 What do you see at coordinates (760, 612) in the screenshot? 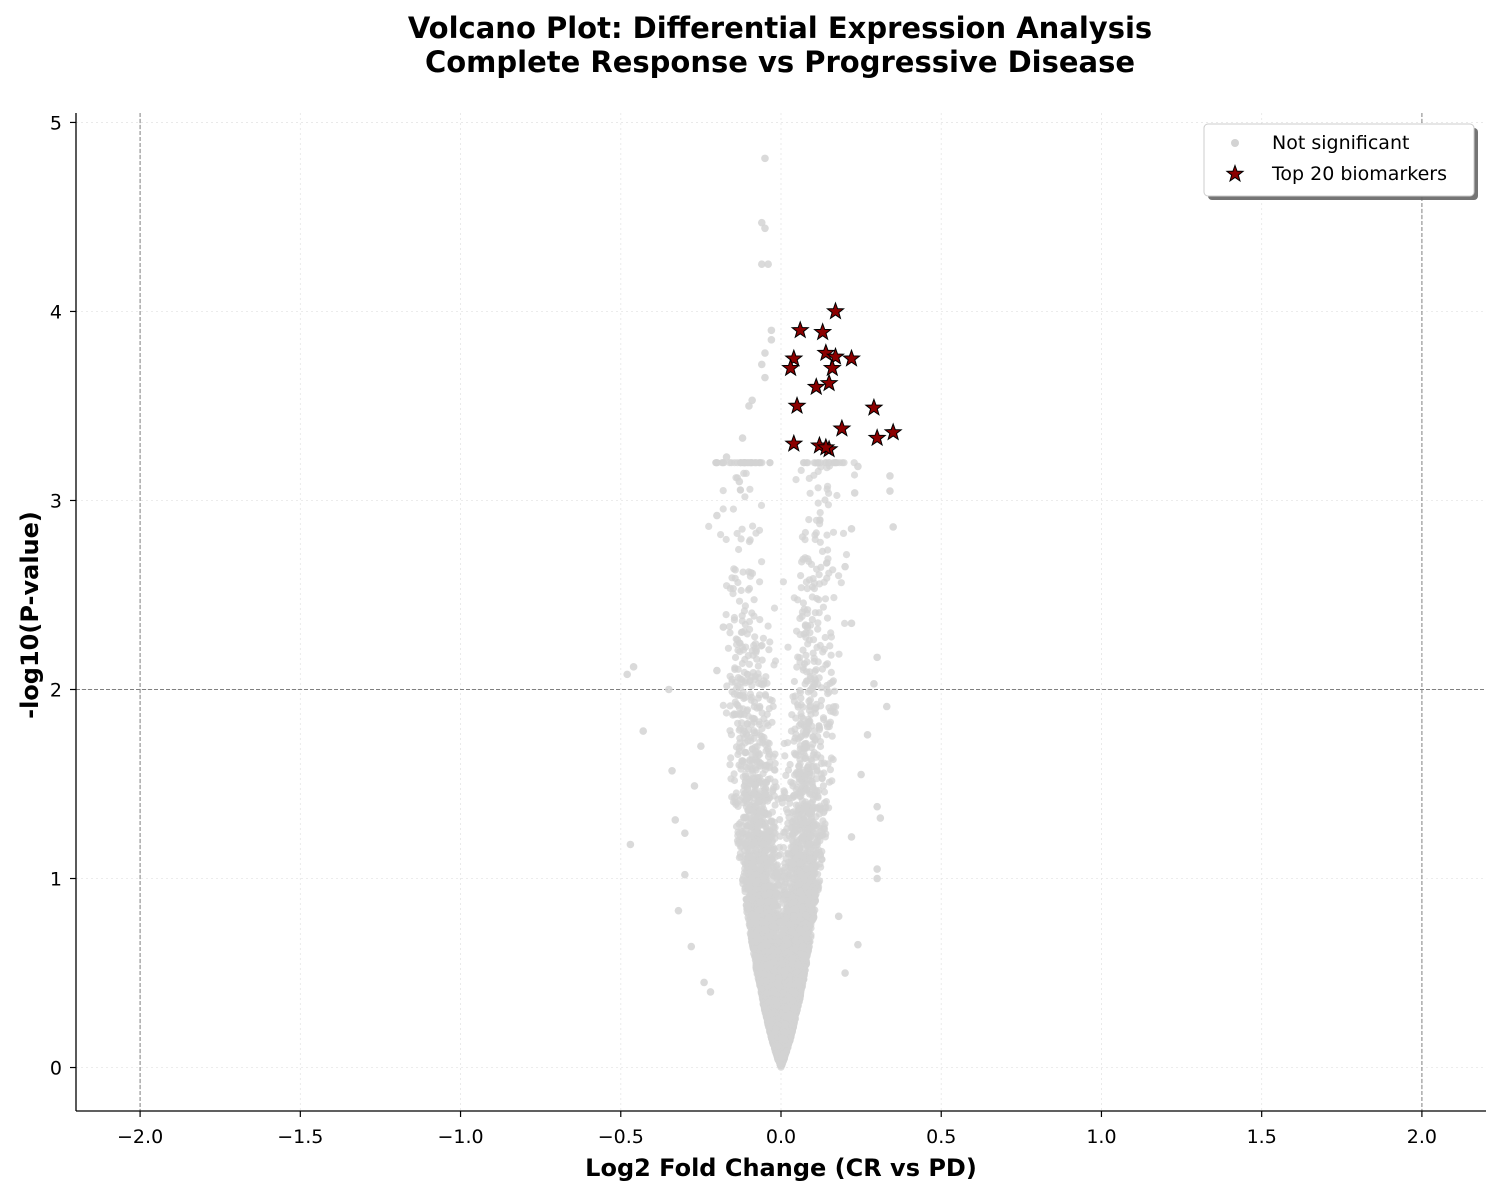
I see `not-significant-points` at bounding box center [760, 612].